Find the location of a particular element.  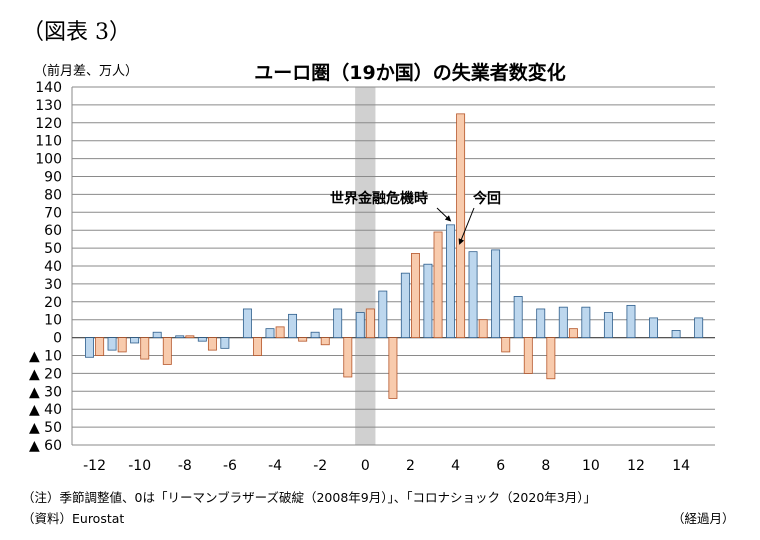

x-tick-label: 2 is located at coordinates (410, 466).